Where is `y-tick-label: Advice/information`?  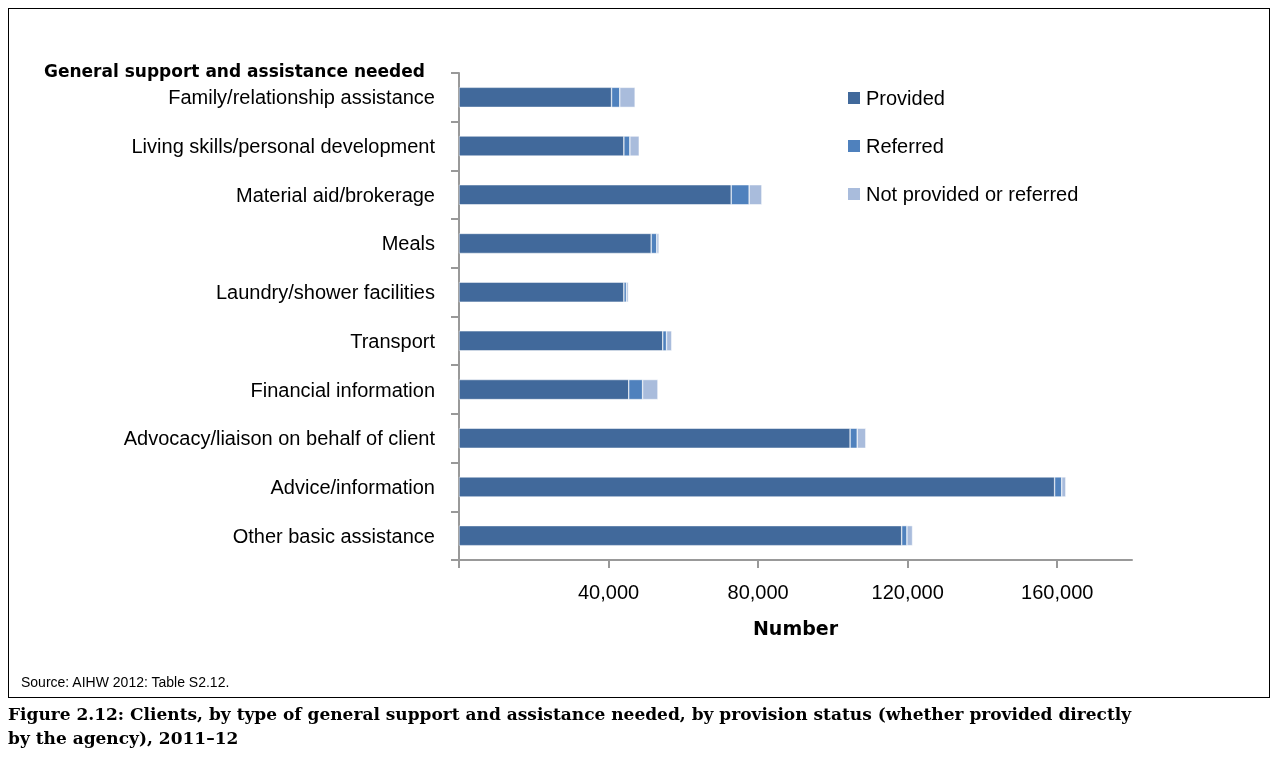
y-tick-label: Advice/information is located at coordinates (352, 486).